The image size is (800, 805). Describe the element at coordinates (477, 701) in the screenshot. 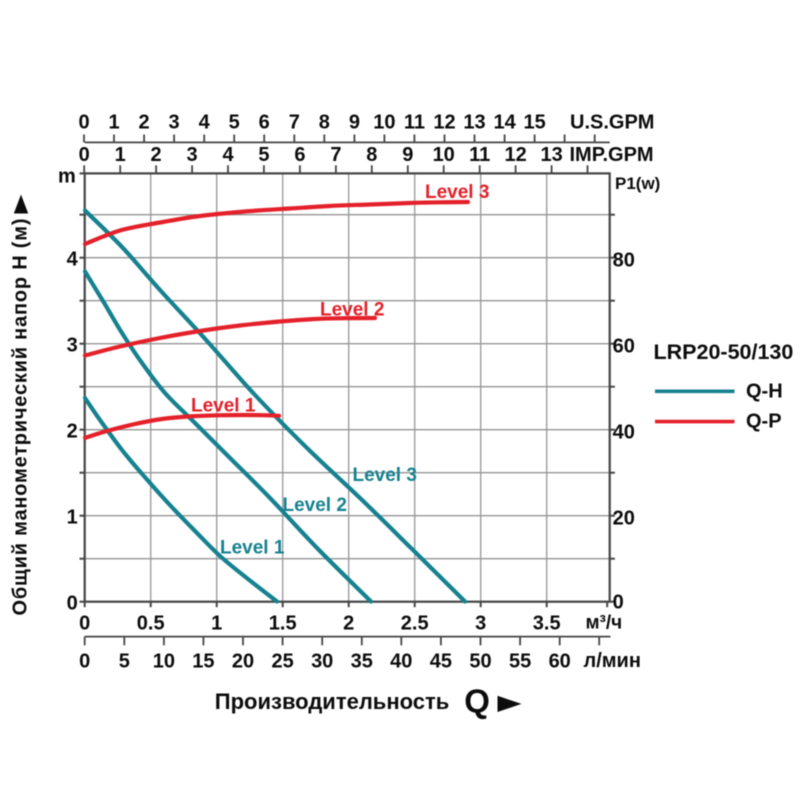

I see `svg-text: Q` at that location.